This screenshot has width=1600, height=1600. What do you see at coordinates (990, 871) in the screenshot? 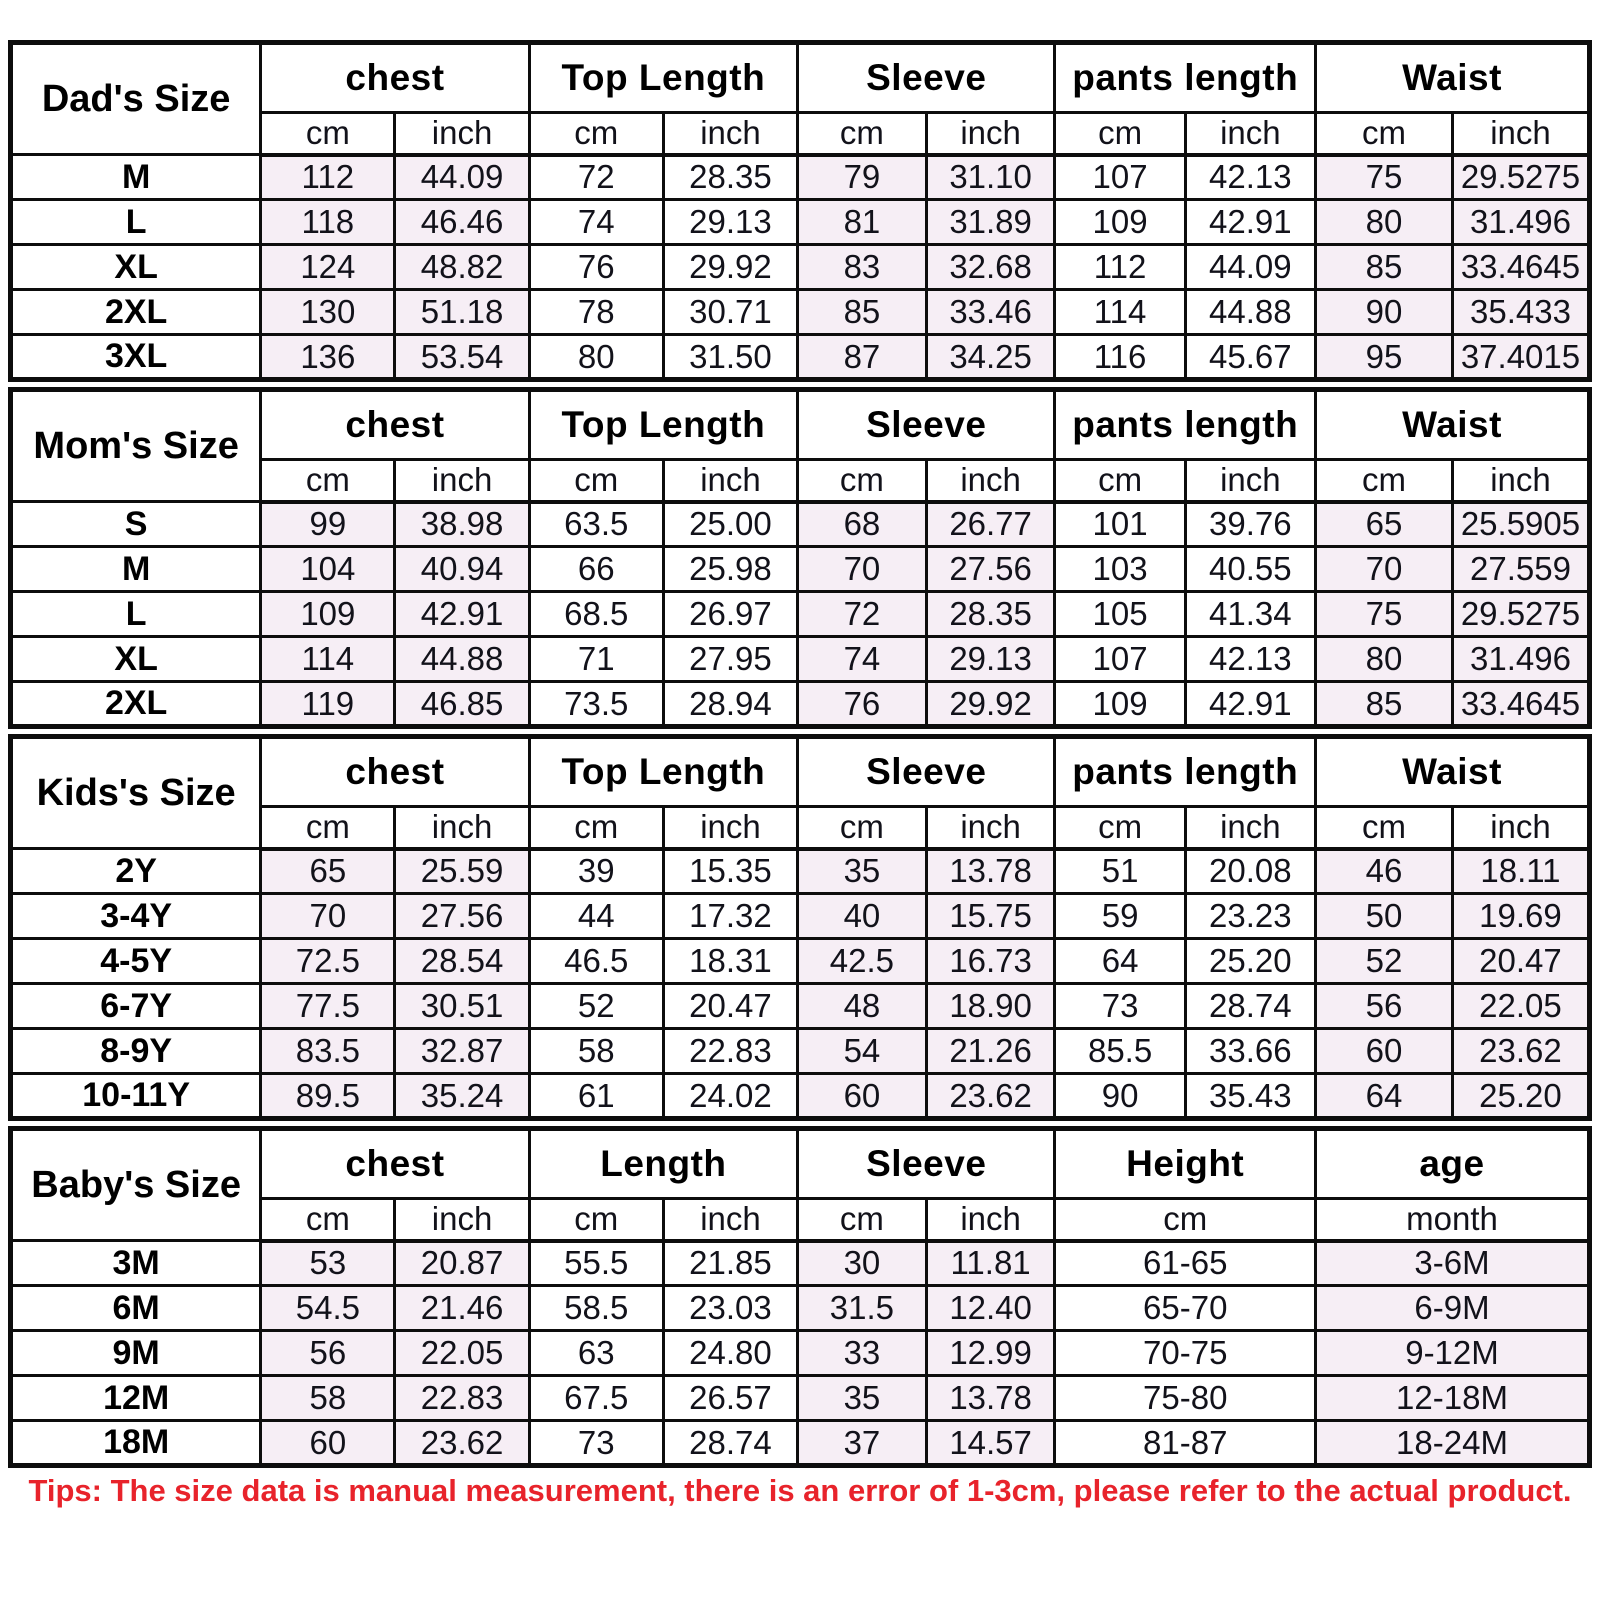
I see `measurement-cell: 13.78` at bounding box center [990, 871].